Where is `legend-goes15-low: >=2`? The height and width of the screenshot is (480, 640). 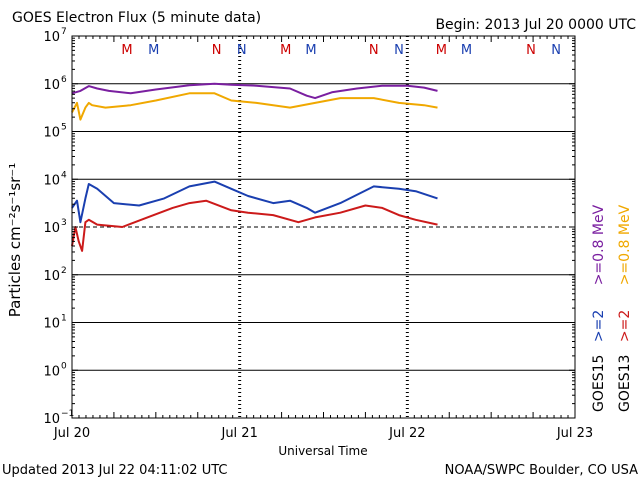 legend-goes15-low: >=2 is located at coordinates (599, 326).